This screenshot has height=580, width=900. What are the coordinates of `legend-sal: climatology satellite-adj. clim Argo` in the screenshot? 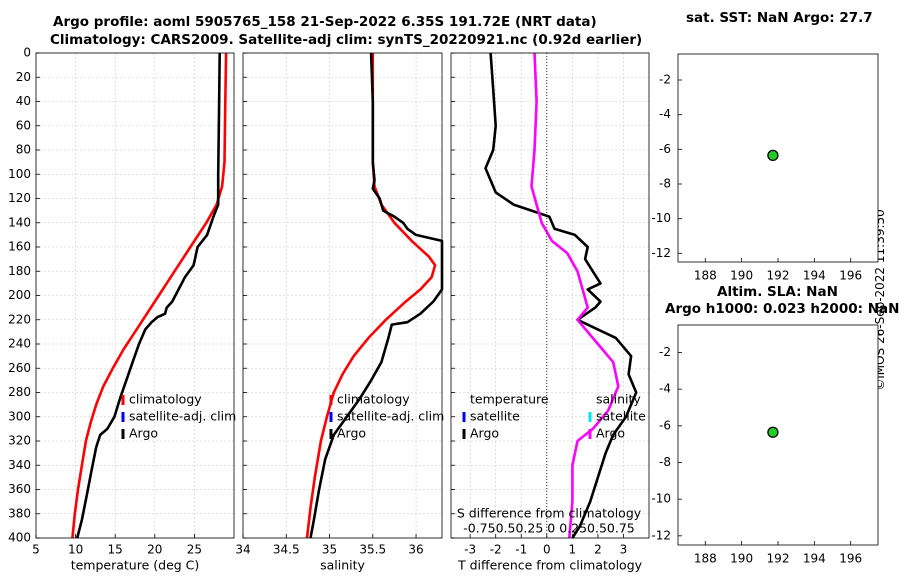 It's located at (386, 416).